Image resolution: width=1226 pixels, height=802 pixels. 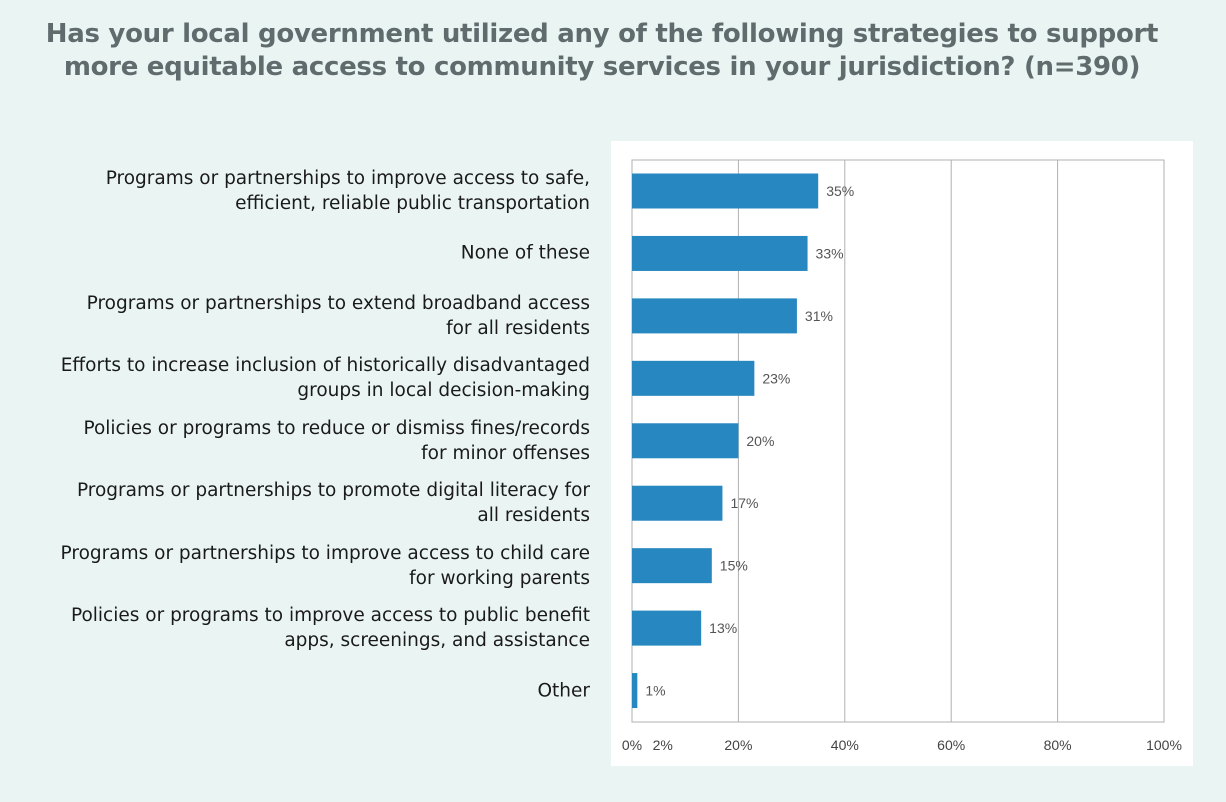 What do you see at coordinates (563, 691) in the screenshot?
I see `category-label-line: Other` at bounding box center [563, 691].